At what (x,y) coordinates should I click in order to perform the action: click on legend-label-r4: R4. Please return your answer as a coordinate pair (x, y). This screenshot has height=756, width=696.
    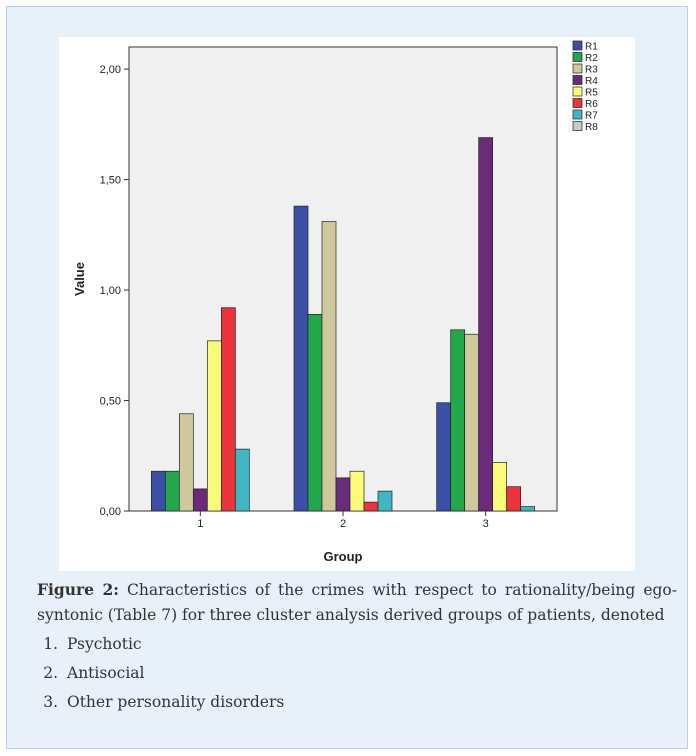
    Looking at the image, I should click on (591, 81).